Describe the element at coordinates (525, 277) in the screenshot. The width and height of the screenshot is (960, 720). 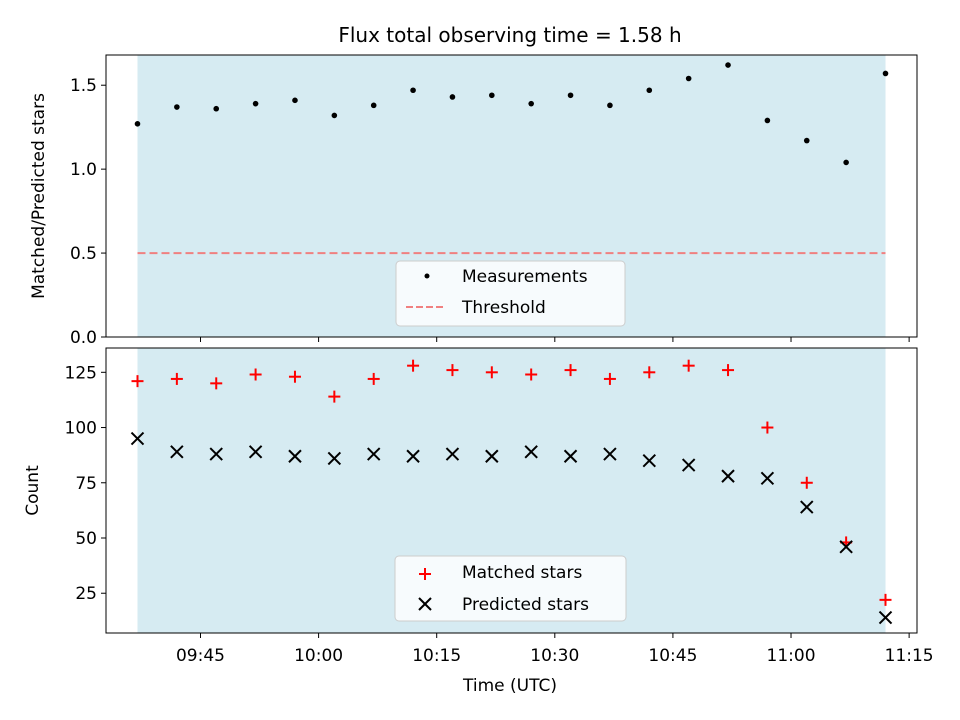
I see `legend-measurements-label: Measurements` at that location.